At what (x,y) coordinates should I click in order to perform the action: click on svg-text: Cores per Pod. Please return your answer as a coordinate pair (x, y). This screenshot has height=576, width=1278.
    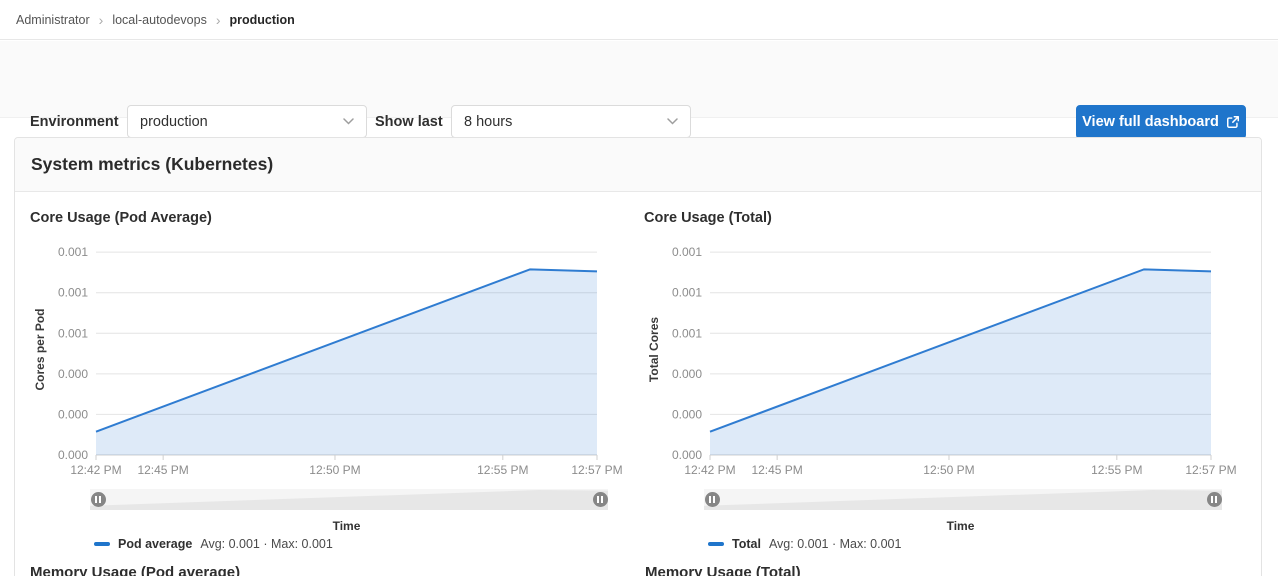
    Looking at the image, I should click on (40, 349).